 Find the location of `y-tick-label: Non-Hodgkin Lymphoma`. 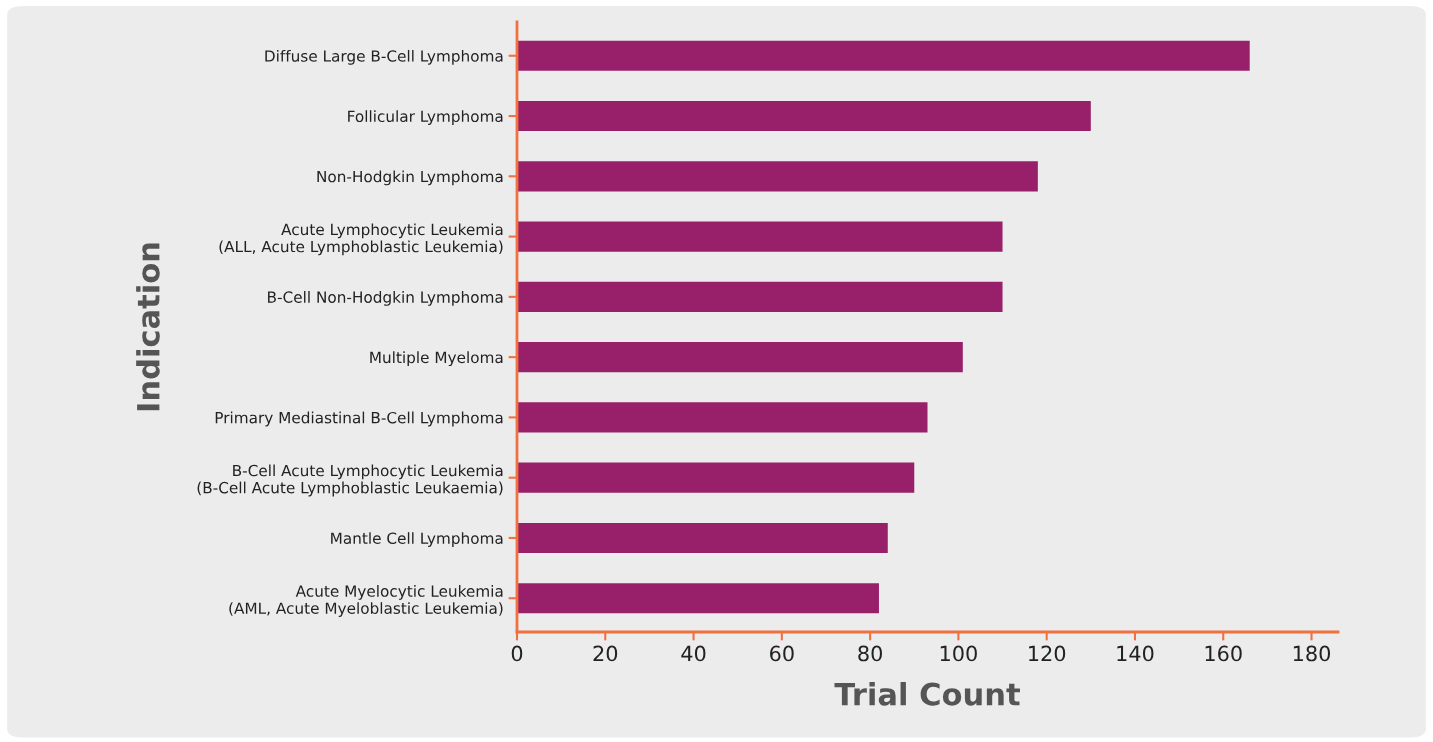

y-tick-label: Non-Hodgkin Lymphoma is located at coordinates (410, 178).